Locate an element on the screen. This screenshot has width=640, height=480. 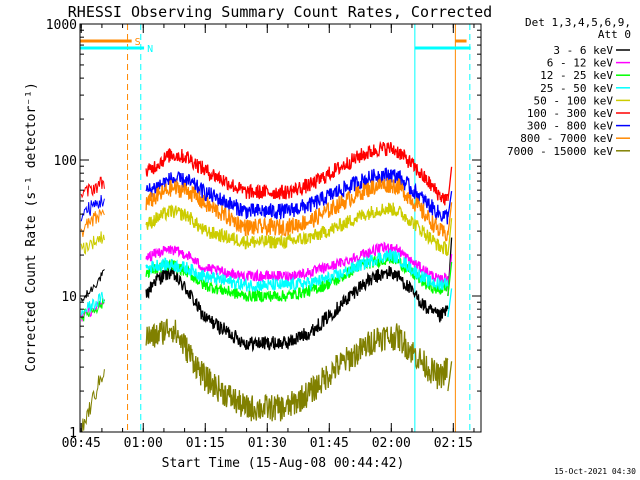
x-axis-label: Start Time (15-Aug-08 00:44:42) is located at coordinates (283, 463).